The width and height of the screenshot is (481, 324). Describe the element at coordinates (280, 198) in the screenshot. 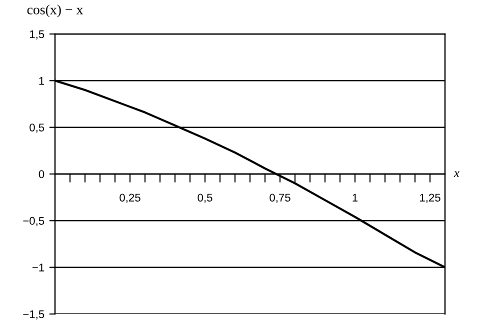

I see `x-tick-label: 0,75` at that location.